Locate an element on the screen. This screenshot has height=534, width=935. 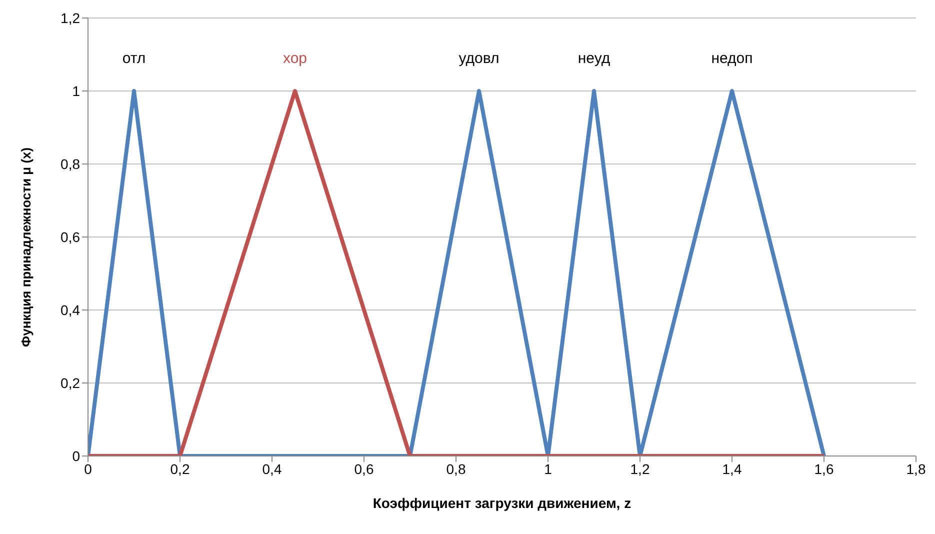
x-tick-label: 0 is located at coordinates (88, 468).